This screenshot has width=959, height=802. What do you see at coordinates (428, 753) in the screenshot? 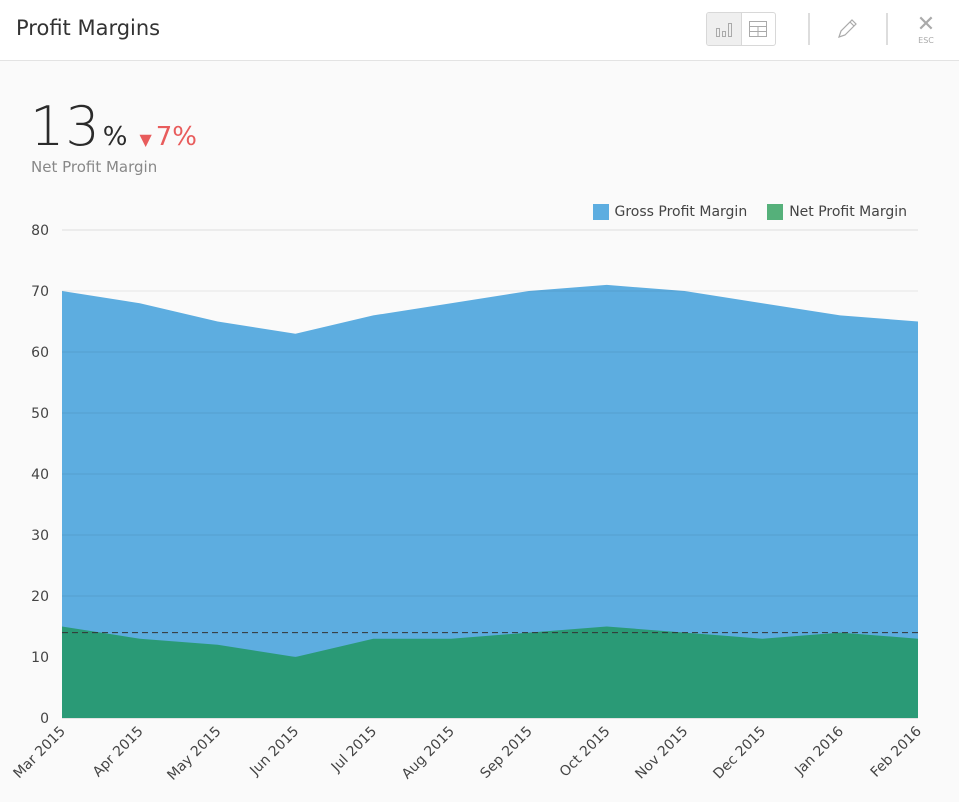
I see `x-tick-label: Aug 2015` at bounding box center [428, 753].